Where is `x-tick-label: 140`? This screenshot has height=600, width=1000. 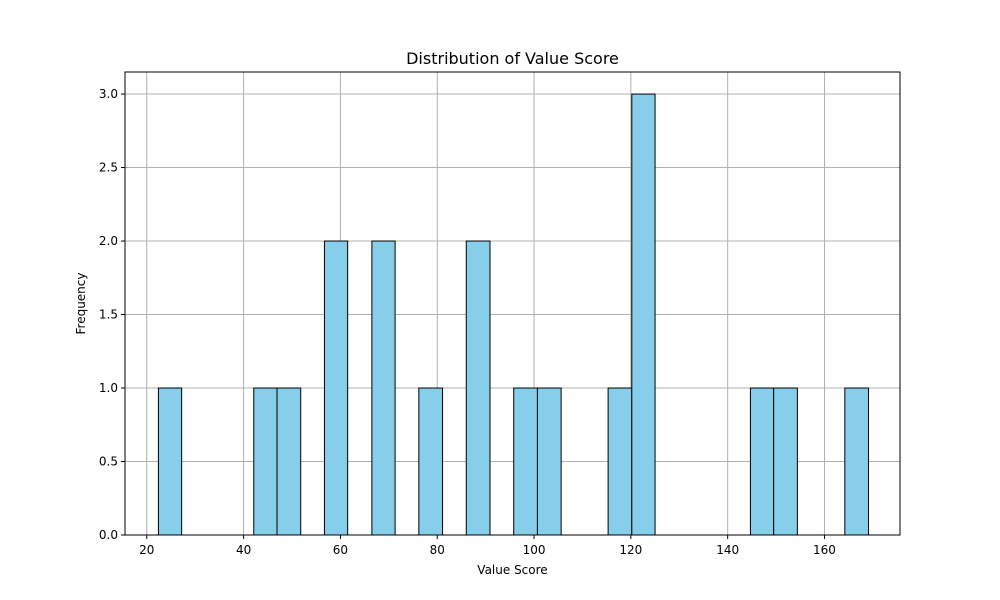 x-tick-label: 140 is located at coordinates (727, 550).